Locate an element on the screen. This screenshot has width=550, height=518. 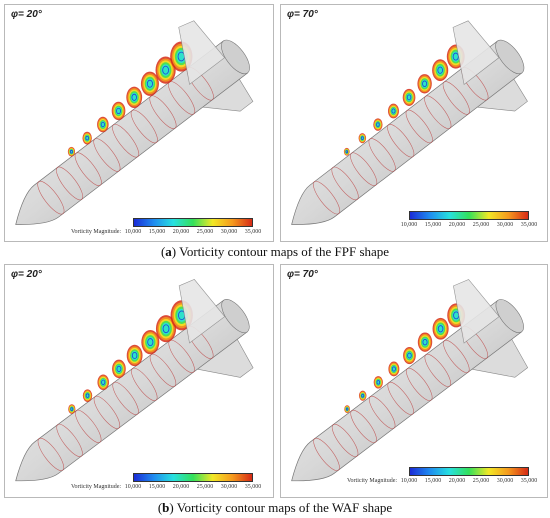
caption-text: Vorticity contour maps of the FPF shape is located at coordinates (283, 251).